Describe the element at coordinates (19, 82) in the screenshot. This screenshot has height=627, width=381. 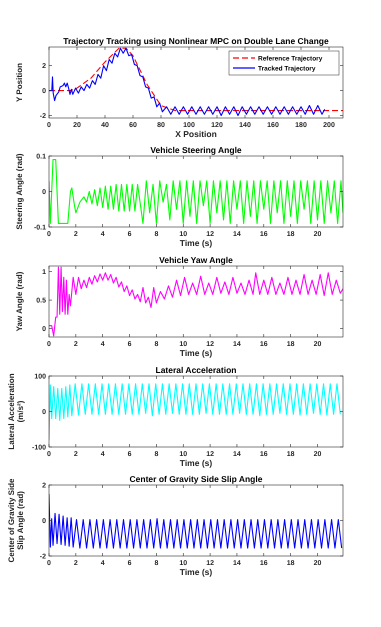
I see `y-axis-title: Y Position` at that location.